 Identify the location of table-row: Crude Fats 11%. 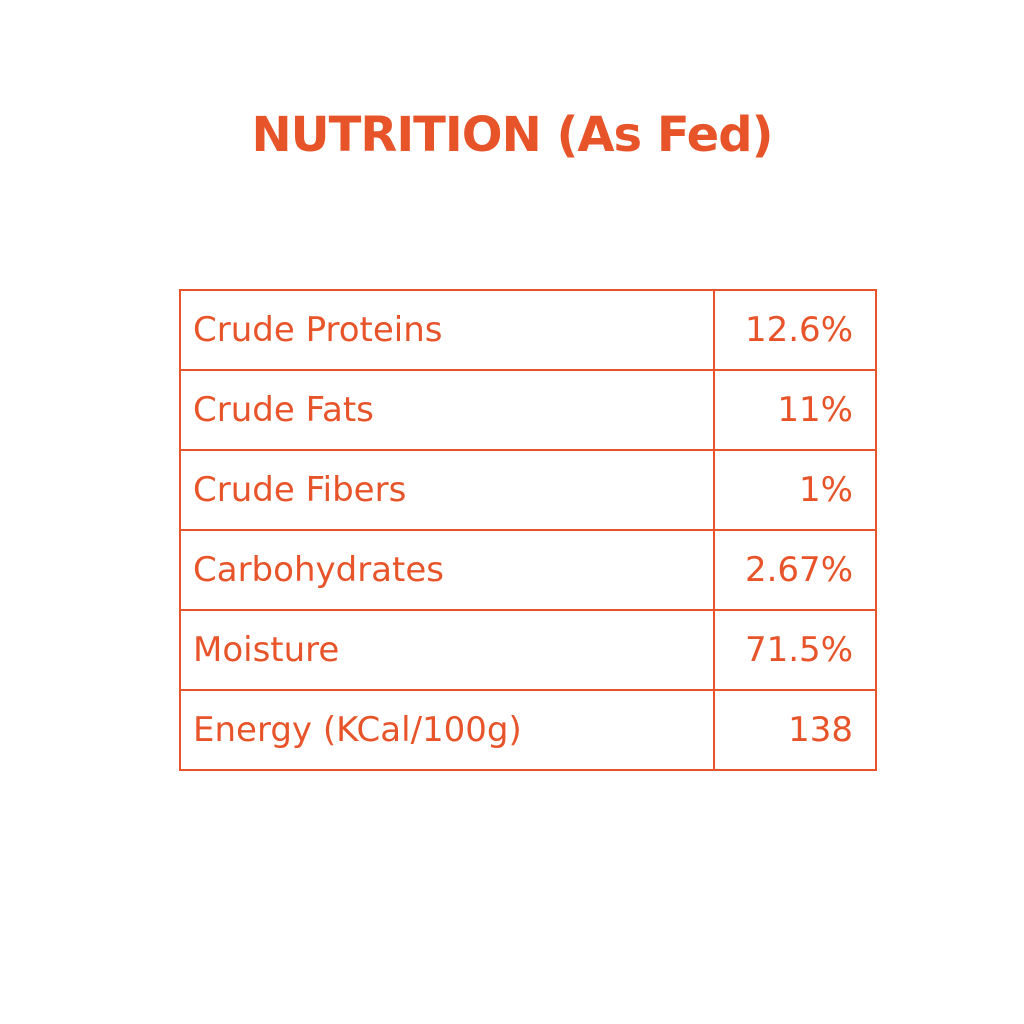
(528, 410).